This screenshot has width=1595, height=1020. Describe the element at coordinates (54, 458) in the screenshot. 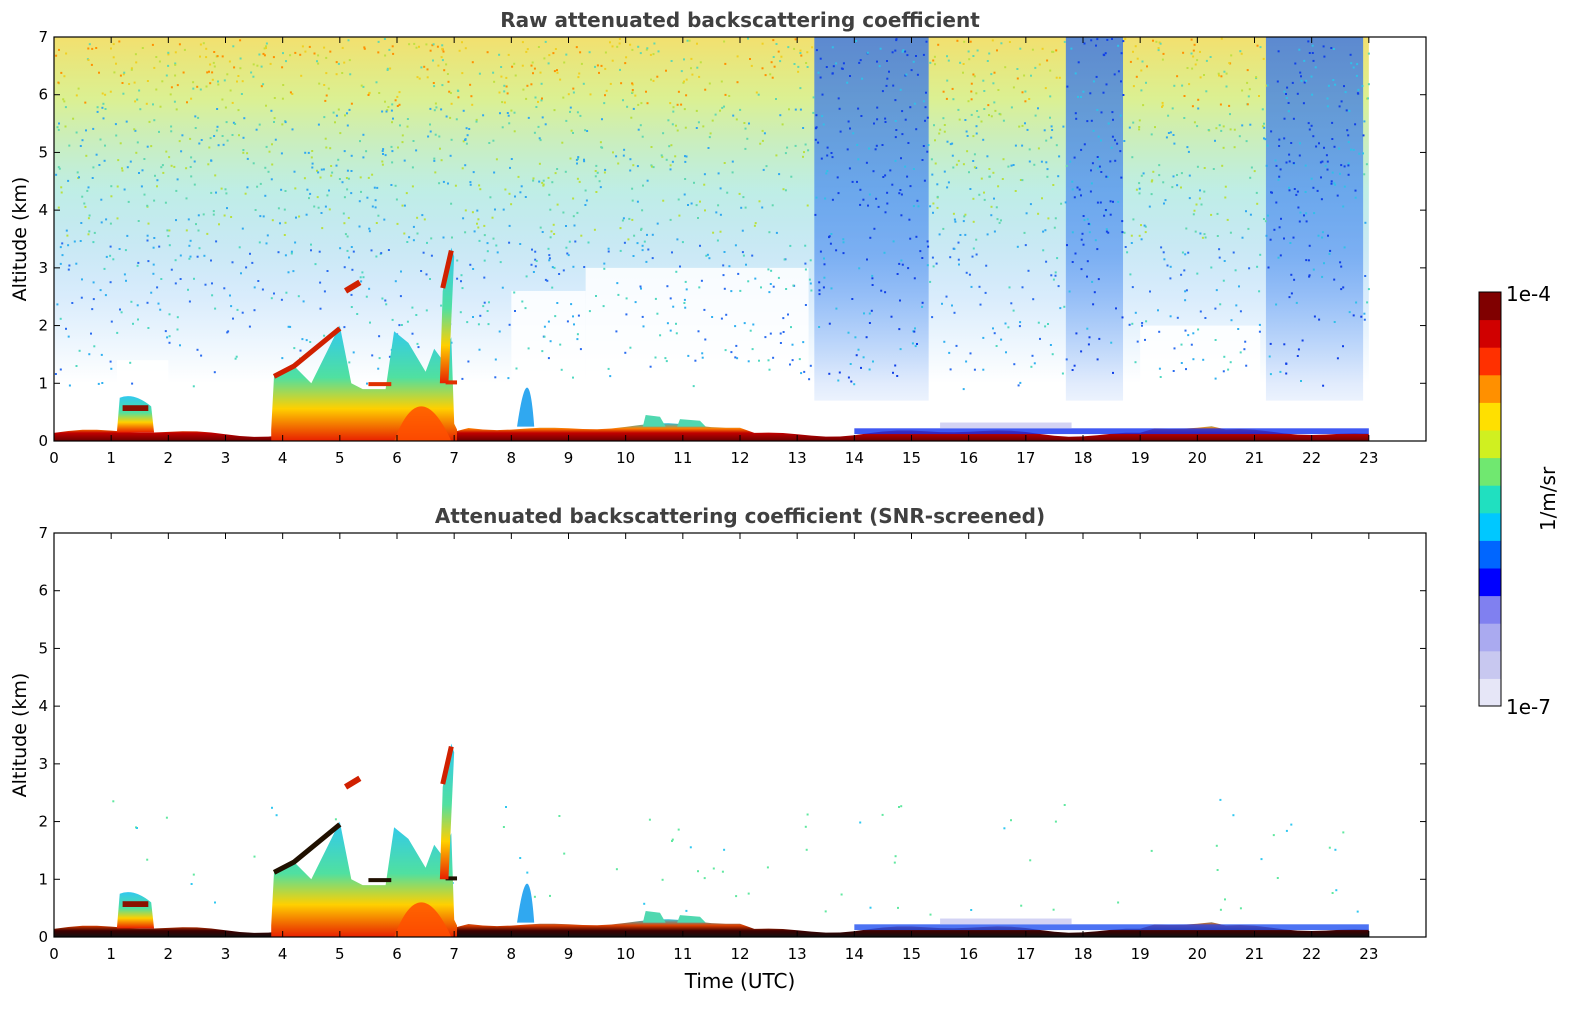

I see `x-tick-label: 0` at that location.